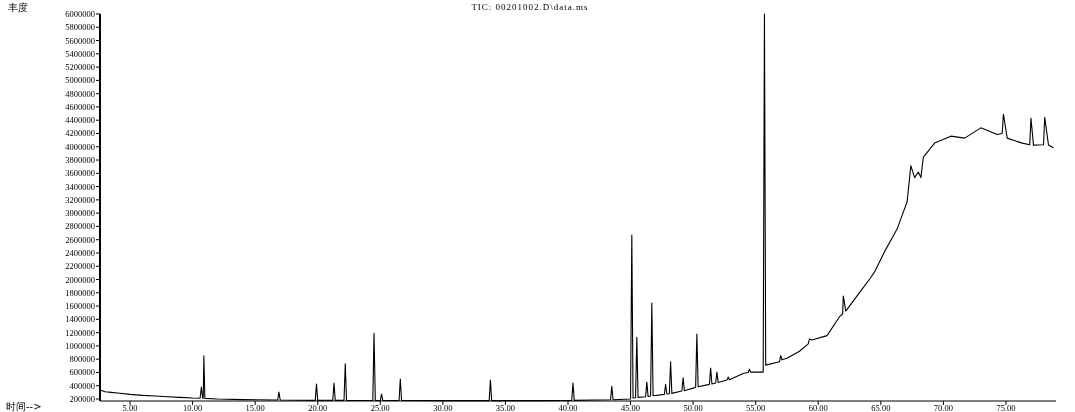 This screenshot has width=1075, height=412. I want to click on y-tick-label: 3800000, so click(80, 160).